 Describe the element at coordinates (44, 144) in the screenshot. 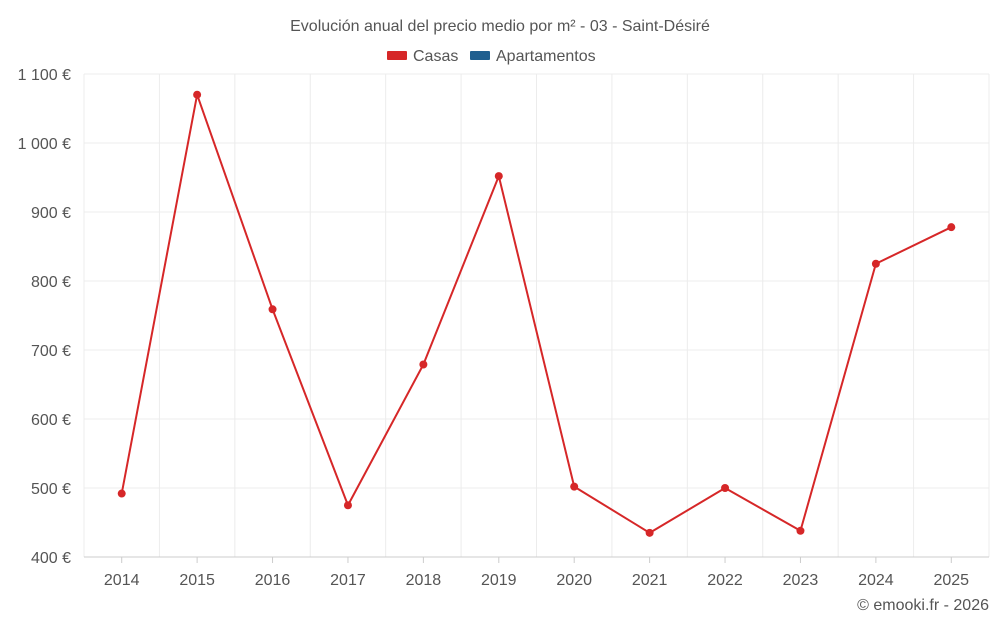

I see `y-tick-label: 1 000 €` at that location.